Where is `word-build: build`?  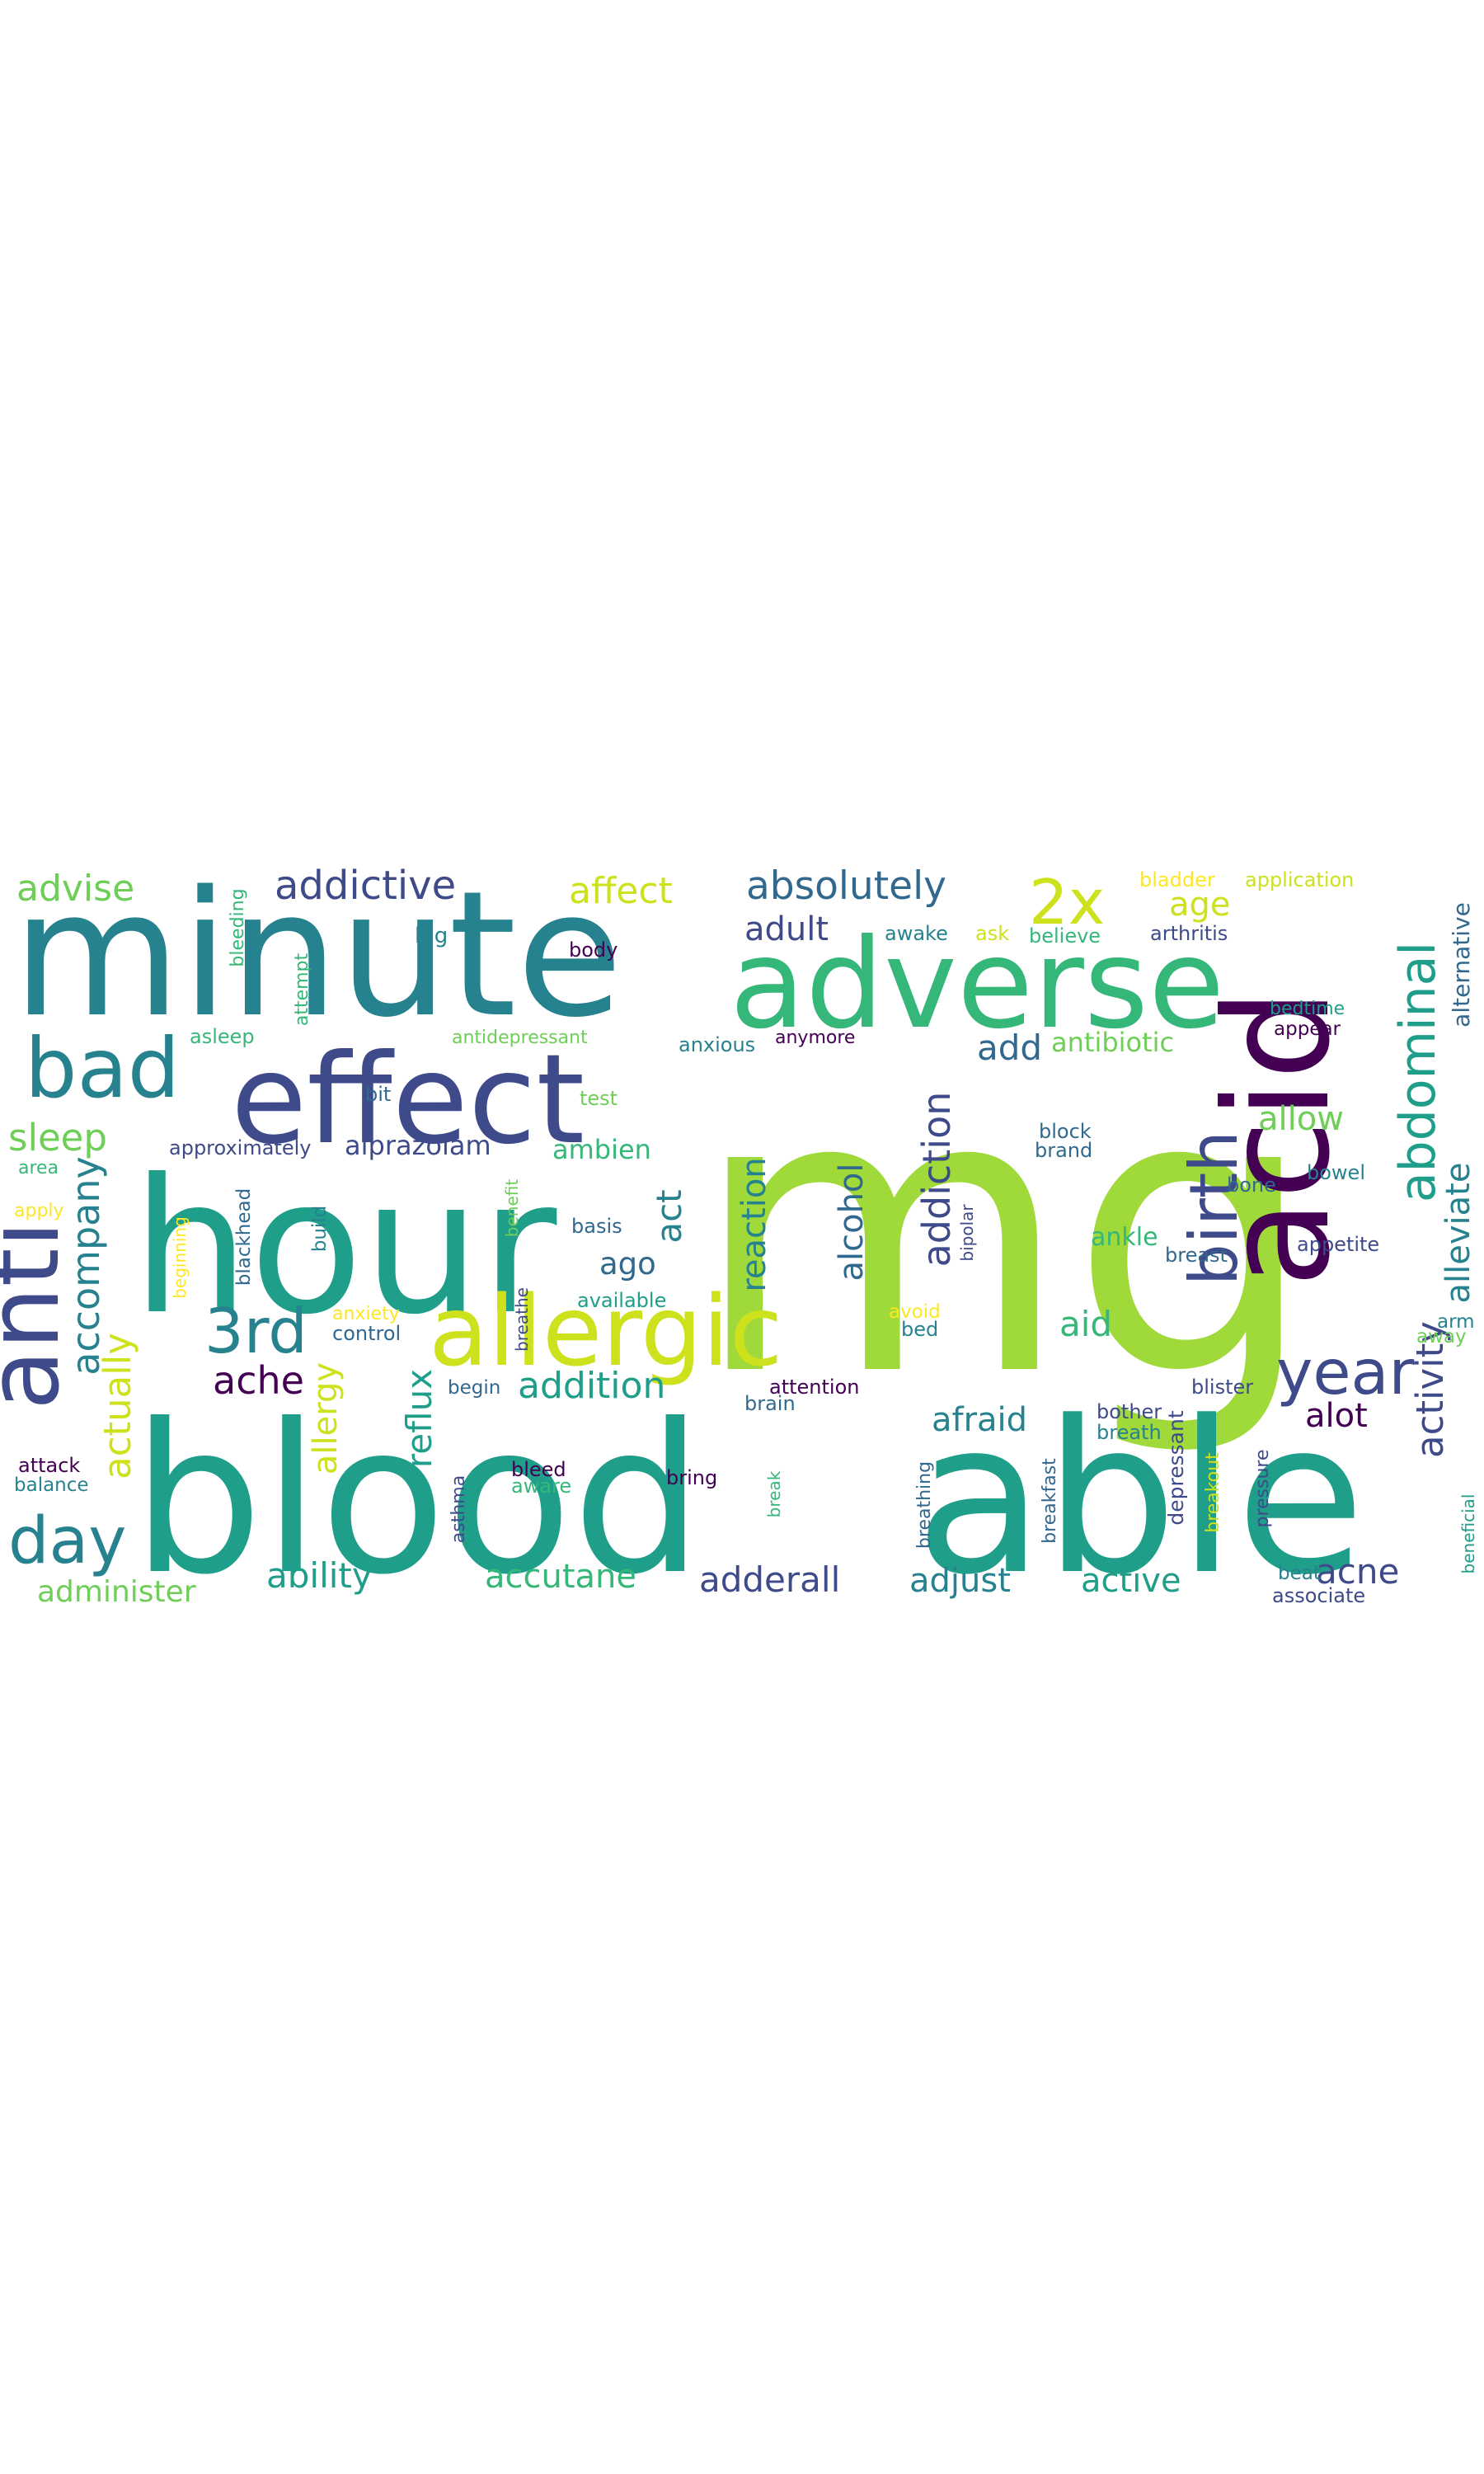
word-build: build is located at coordinates (320, 1229).